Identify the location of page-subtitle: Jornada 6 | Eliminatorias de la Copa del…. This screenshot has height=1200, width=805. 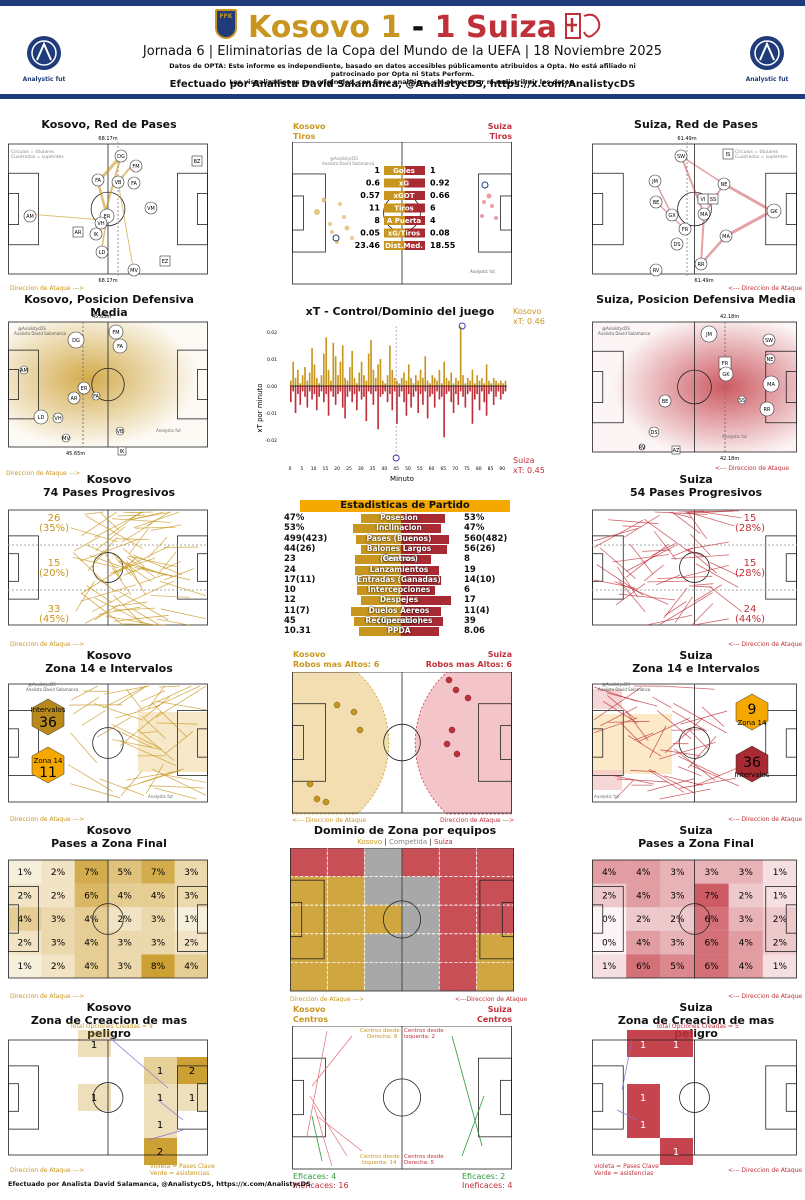
(402, 51).